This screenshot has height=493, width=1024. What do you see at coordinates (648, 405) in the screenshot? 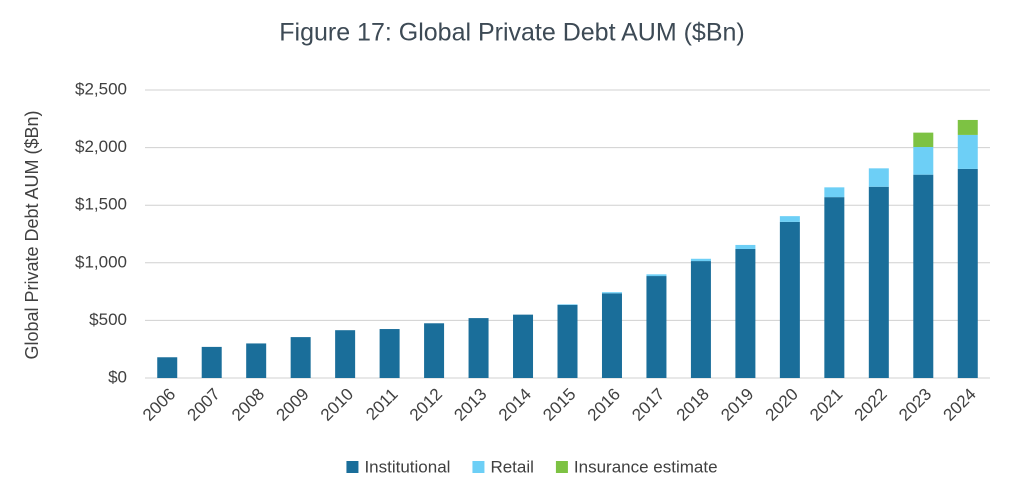
I see `x-tick-label: 2017` at bounding box center [648, 405].